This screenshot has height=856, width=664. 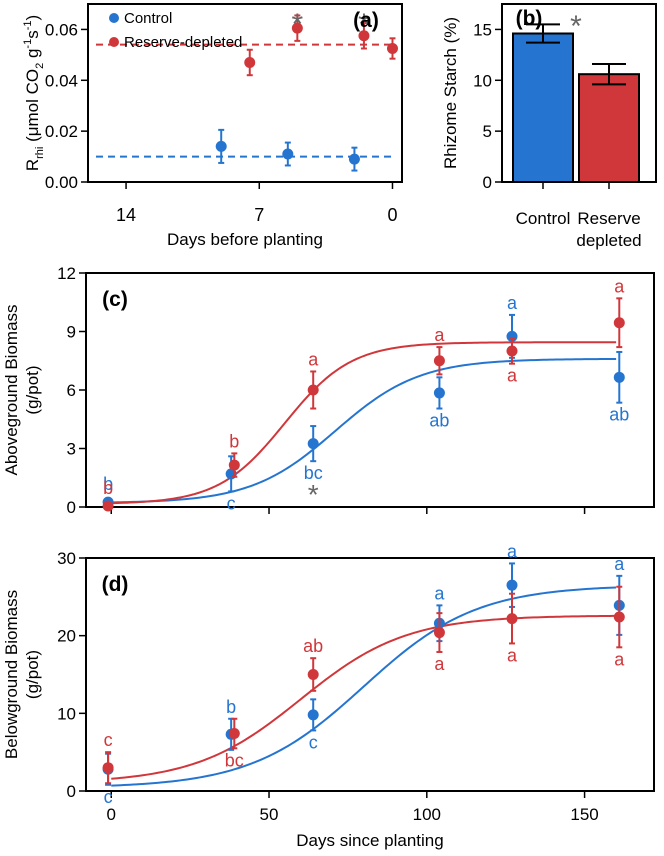 I want to click on x-axis-label: Days since planting, so click(x=369, y=840).